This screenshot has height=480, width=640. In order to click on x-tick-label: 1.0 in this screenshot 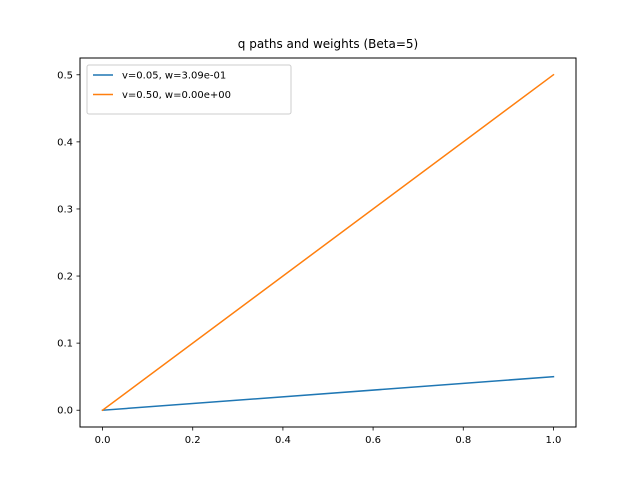, I will do `click(554, 440)`.